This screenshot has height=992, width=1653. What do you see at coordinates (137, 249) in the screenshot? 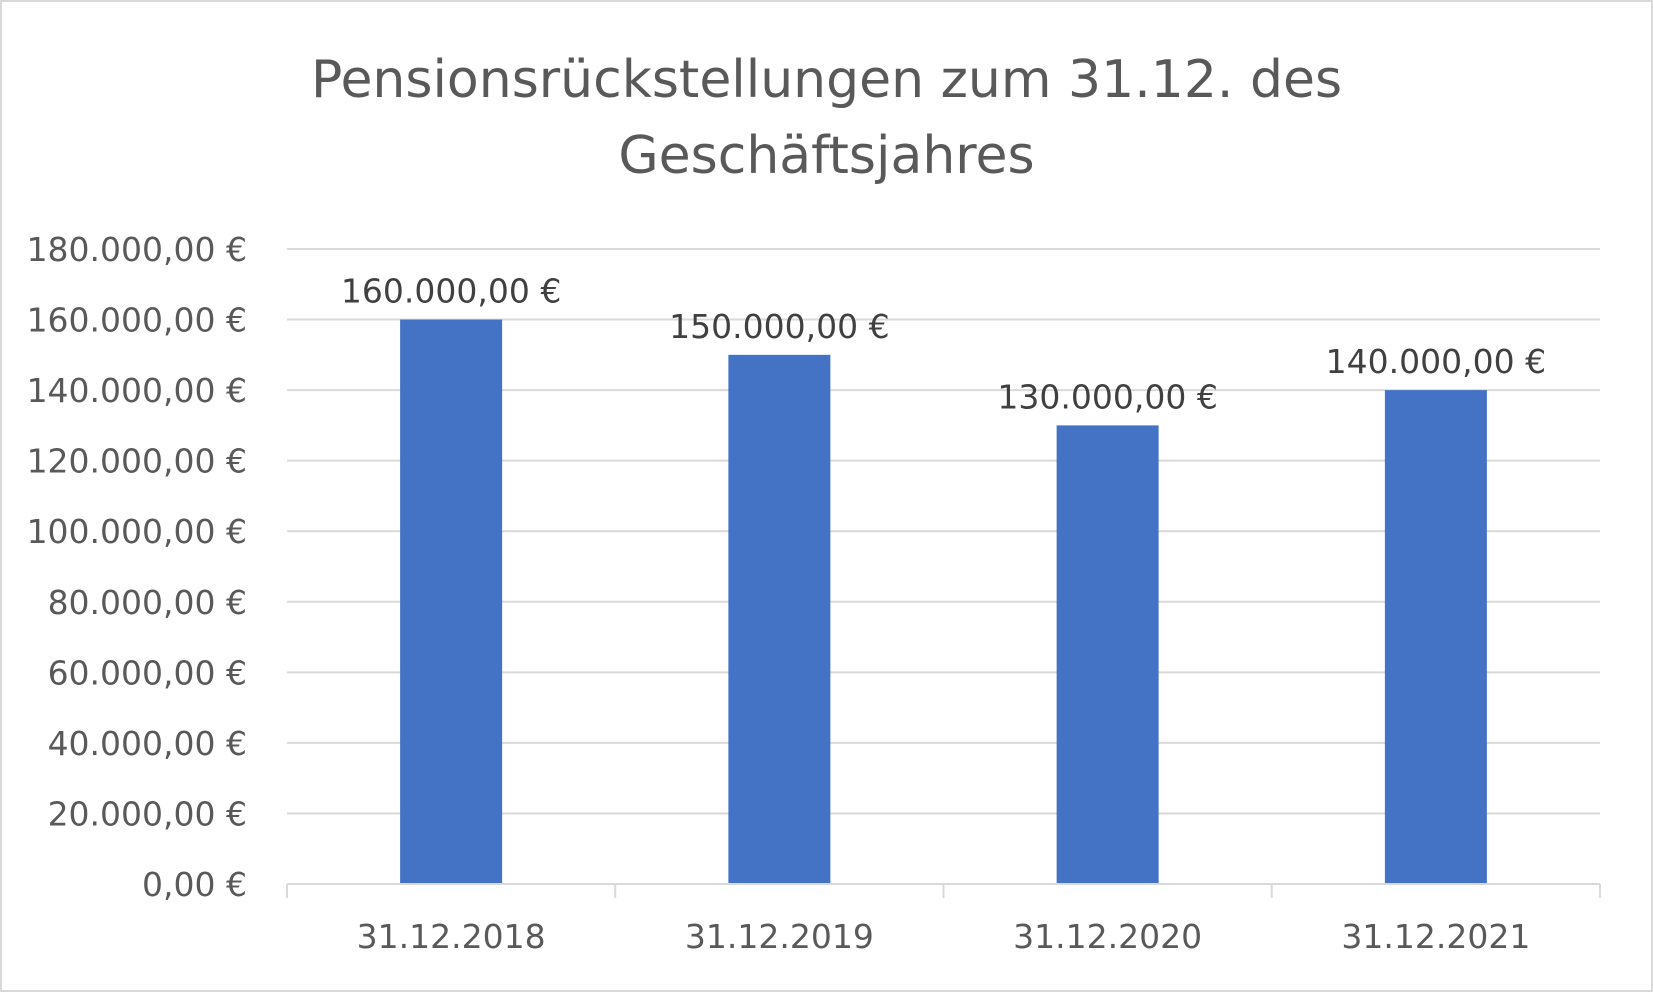
I see `y-tick-label: 180.000,00 €` at bounding box center [137, 249].